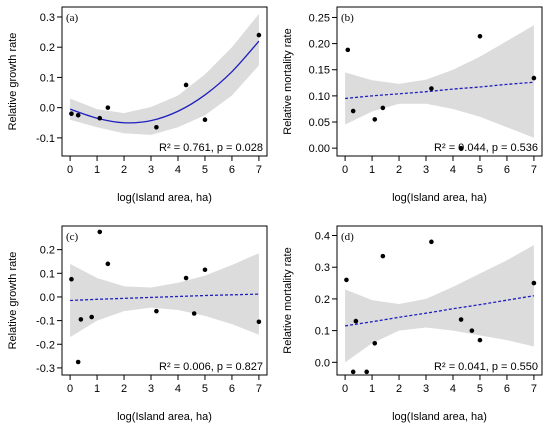  I want to click on y-tick-label: -0.2, so click(45, 345).